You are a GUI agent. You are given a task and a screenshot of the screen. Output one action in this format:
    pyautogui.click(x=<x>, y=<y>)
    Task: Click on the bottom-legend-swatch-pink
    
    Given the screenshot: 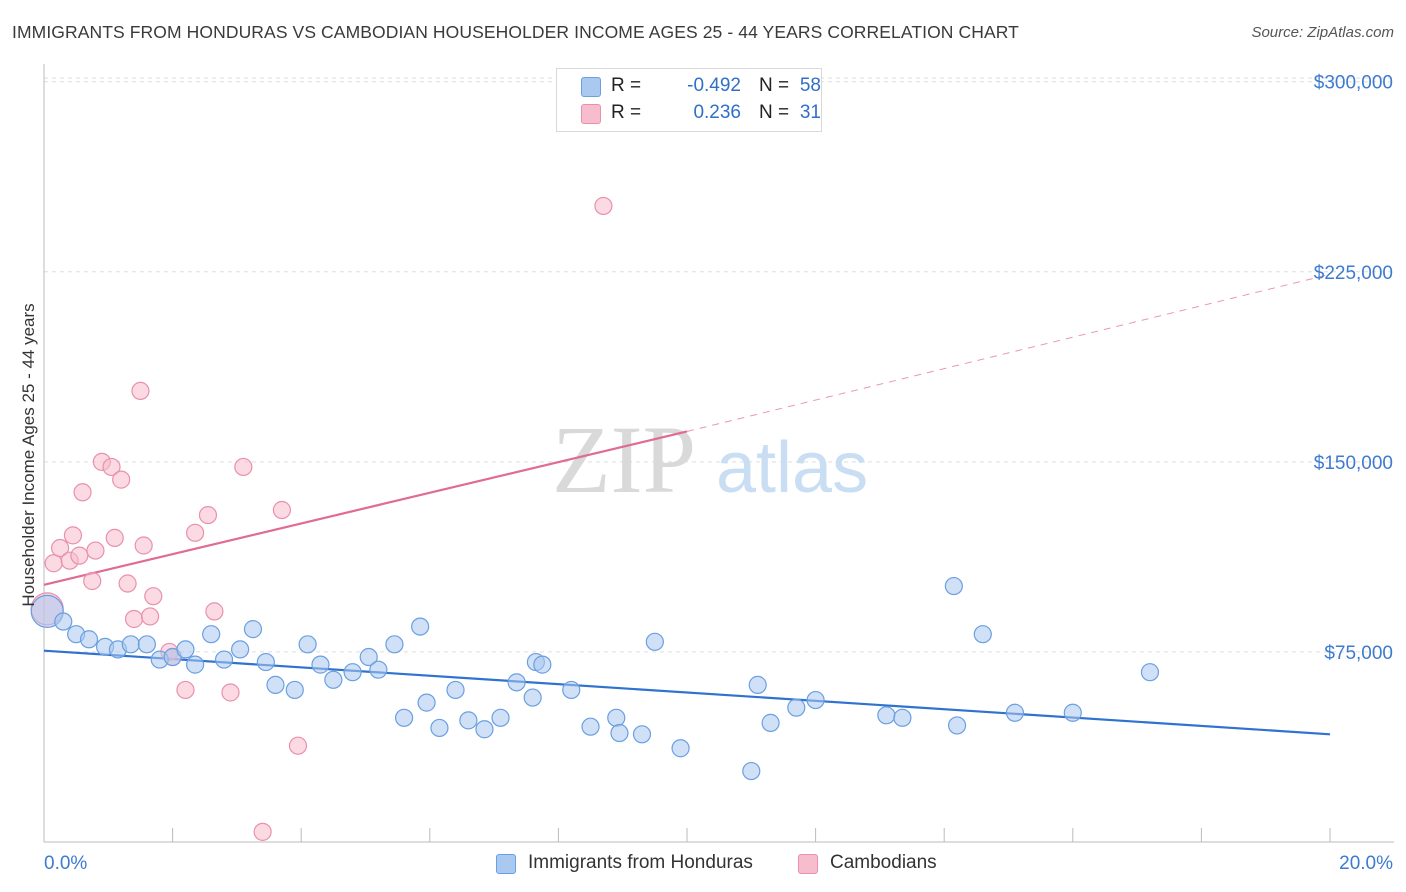 What is the action you would take?
    pyautogui.click(x=808, y=864)
    